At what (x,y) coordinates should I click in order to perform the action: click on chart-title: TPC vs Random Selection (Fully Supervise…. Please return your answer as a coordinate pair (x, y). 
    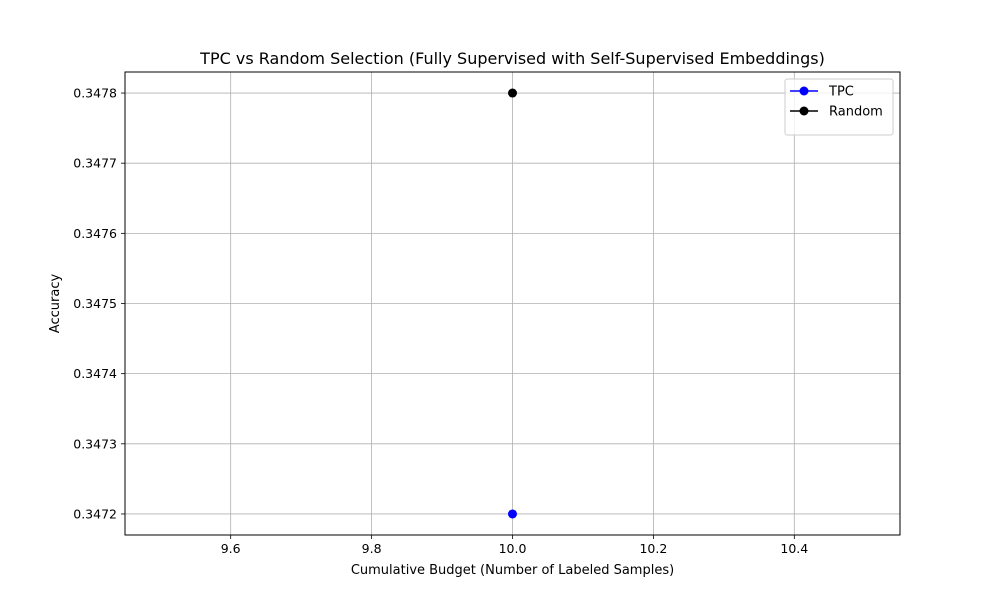
    Looking at the image, I should click on (512, 58).